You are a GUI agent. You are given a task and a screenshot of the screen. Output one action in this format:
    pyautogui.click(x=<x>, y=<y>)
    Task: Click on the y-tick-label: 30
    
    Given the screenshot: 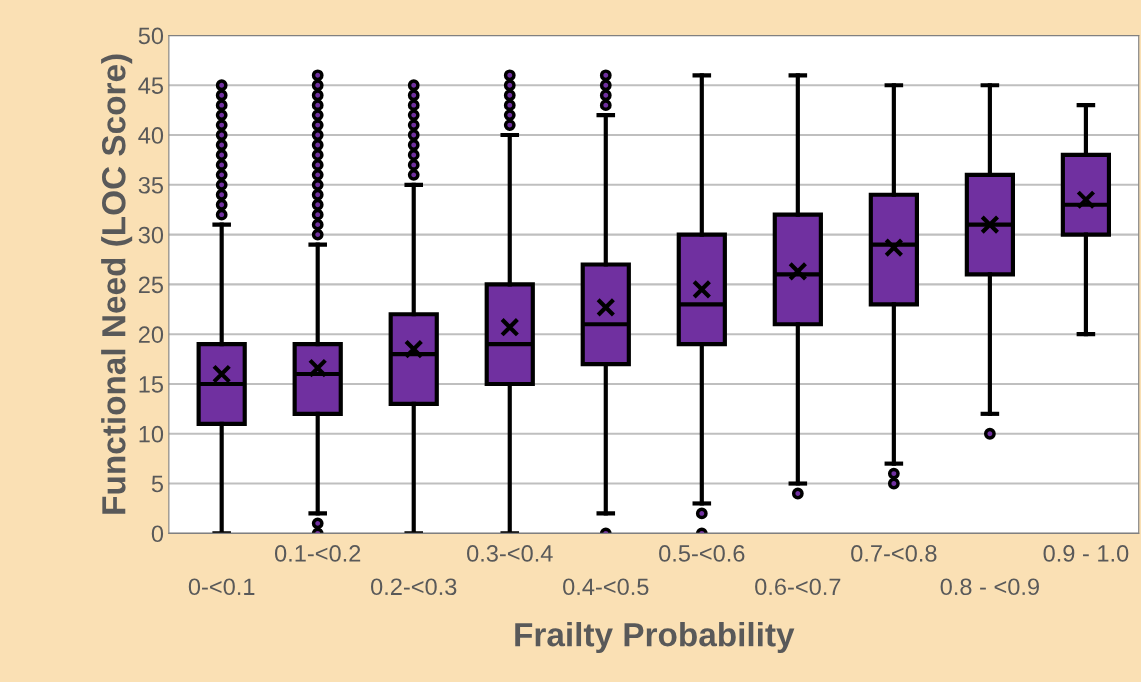 What is the action you would take?
    pyautogui.click(x=151, y=235)
    